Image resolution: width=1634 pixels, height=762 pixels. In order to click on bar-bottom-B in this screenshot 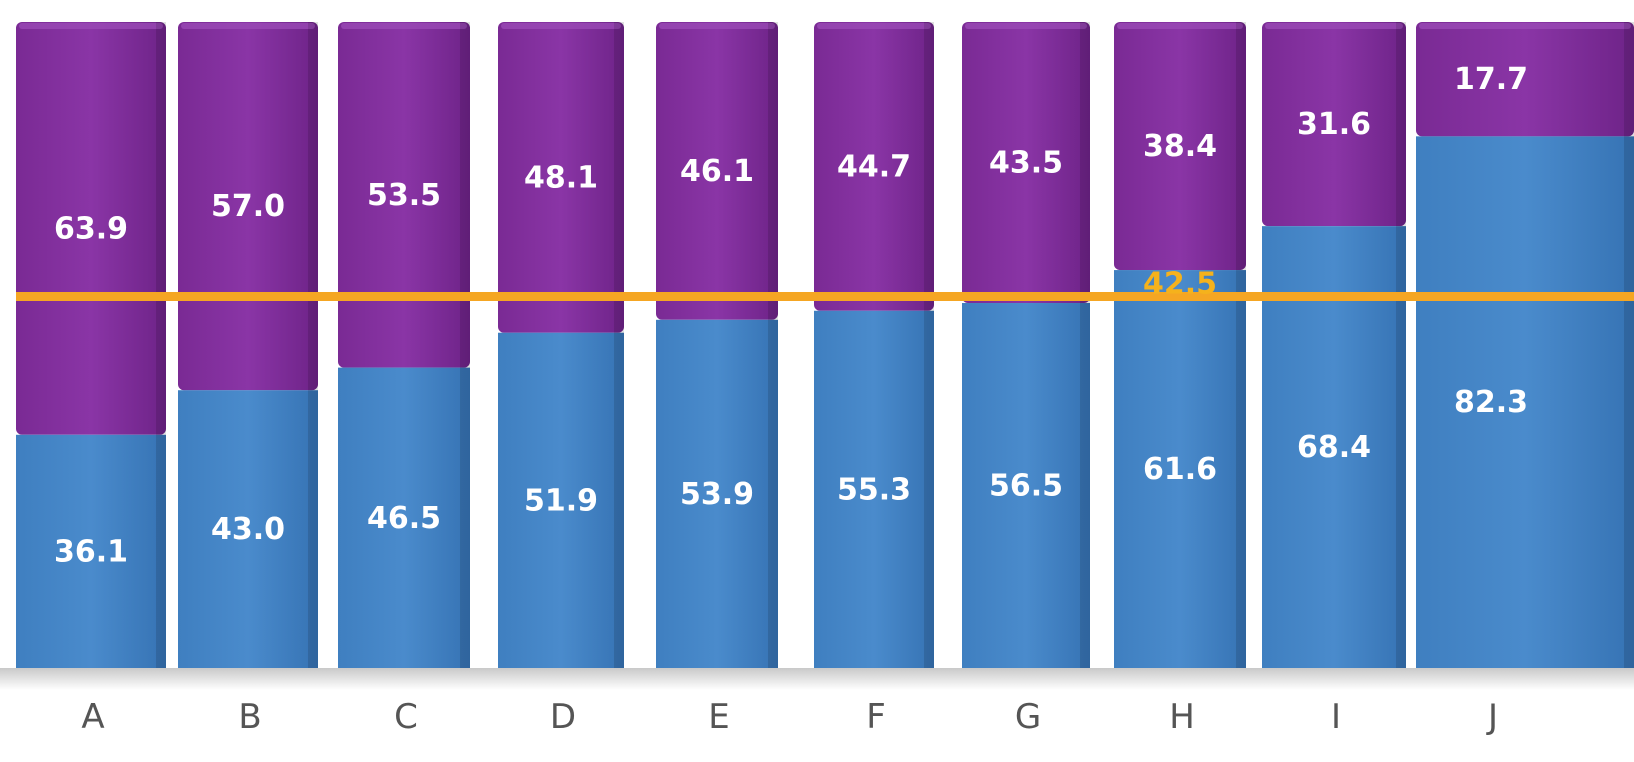, I will do `click(248, 529)`.